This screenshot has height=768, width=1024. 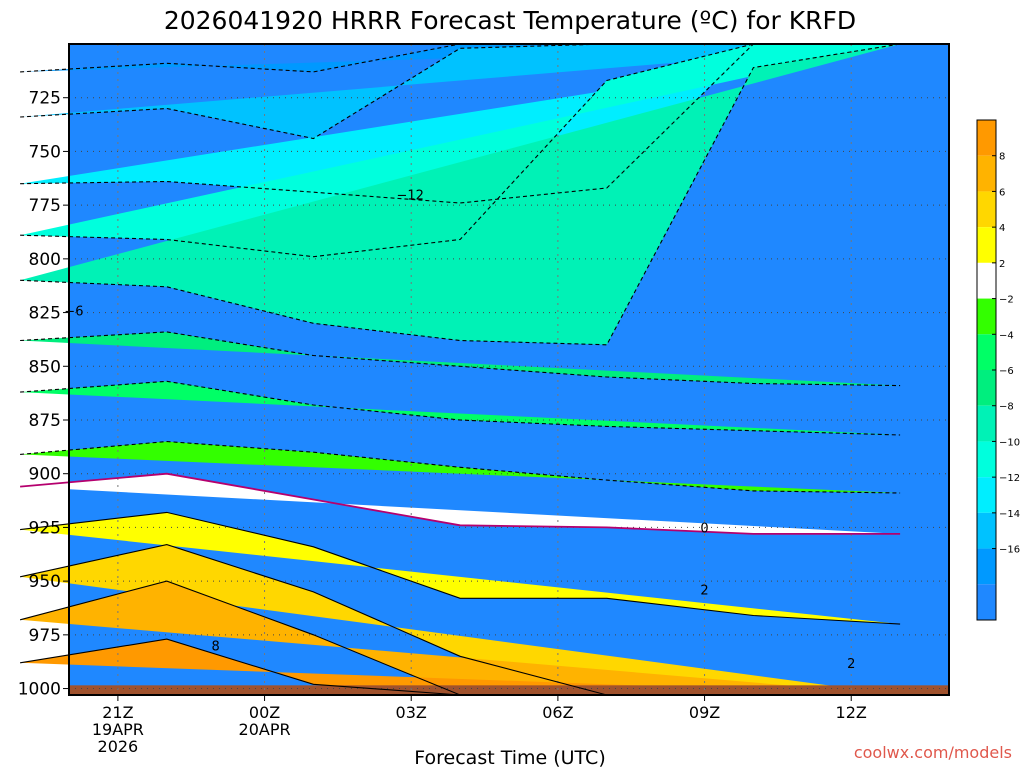 What do you see at coordinates (45, 636) in the screenshot?
I see `y-tick-label: 975` at bounding box center [45, 636].